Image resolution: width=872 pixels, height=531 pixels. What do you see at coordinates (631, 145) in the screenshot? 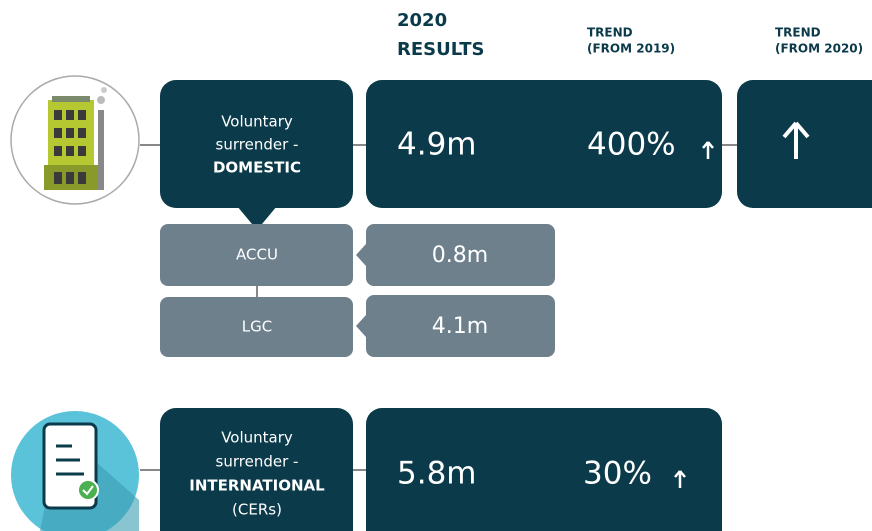
I see `trend: 400%` at bounding box center [631, 145].